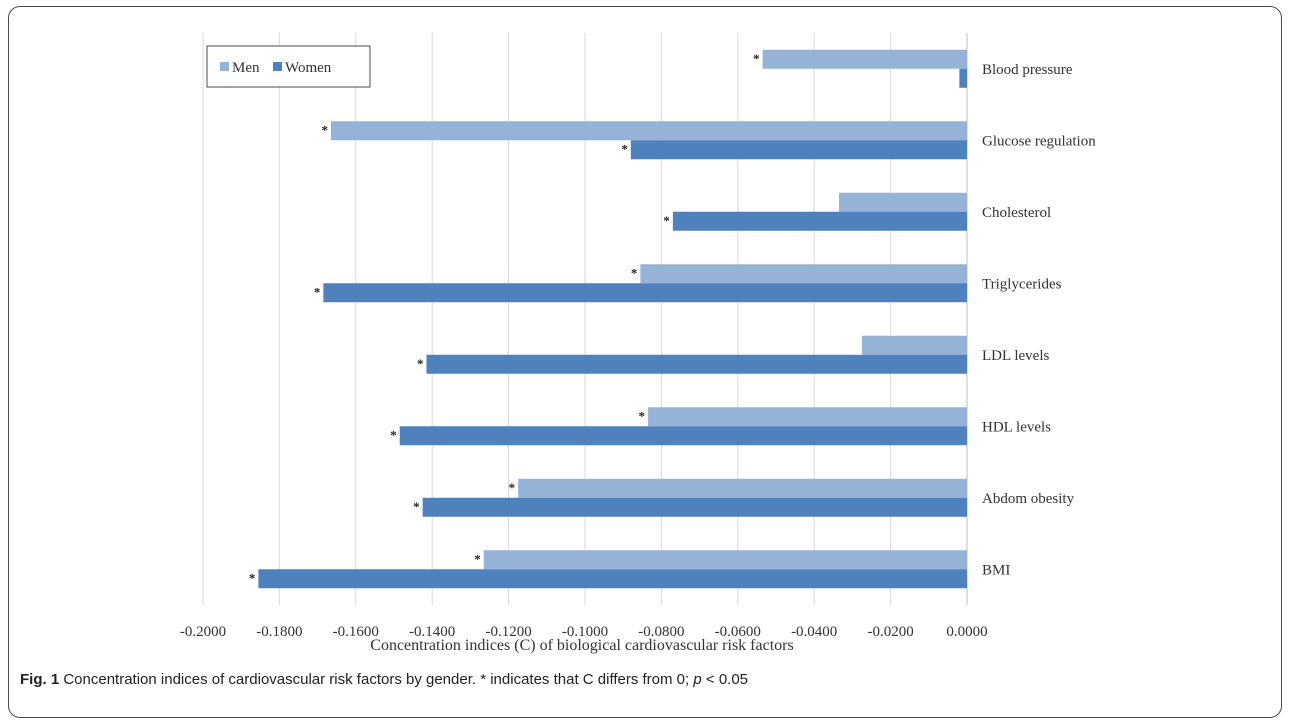 This screenshot has height=728, width=1292. What do you see at coordinates (1027, 70) in the screenshot?
I see `category-label-blood-pressure: Blood pressure` at bounding box center [1027, 70].